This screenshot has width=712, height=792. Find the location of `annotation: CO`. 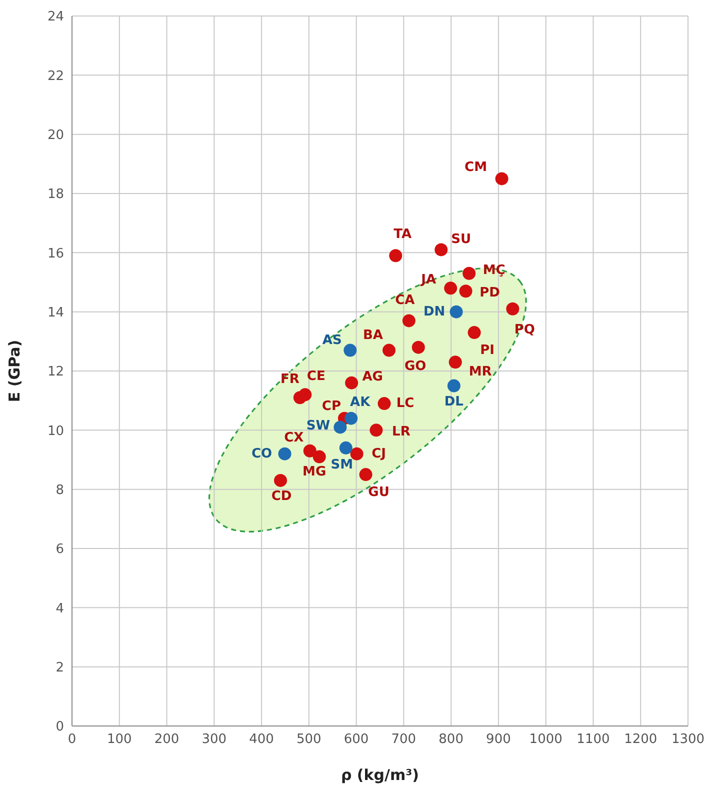

annotation: CO is located at coordinates (261, 454).